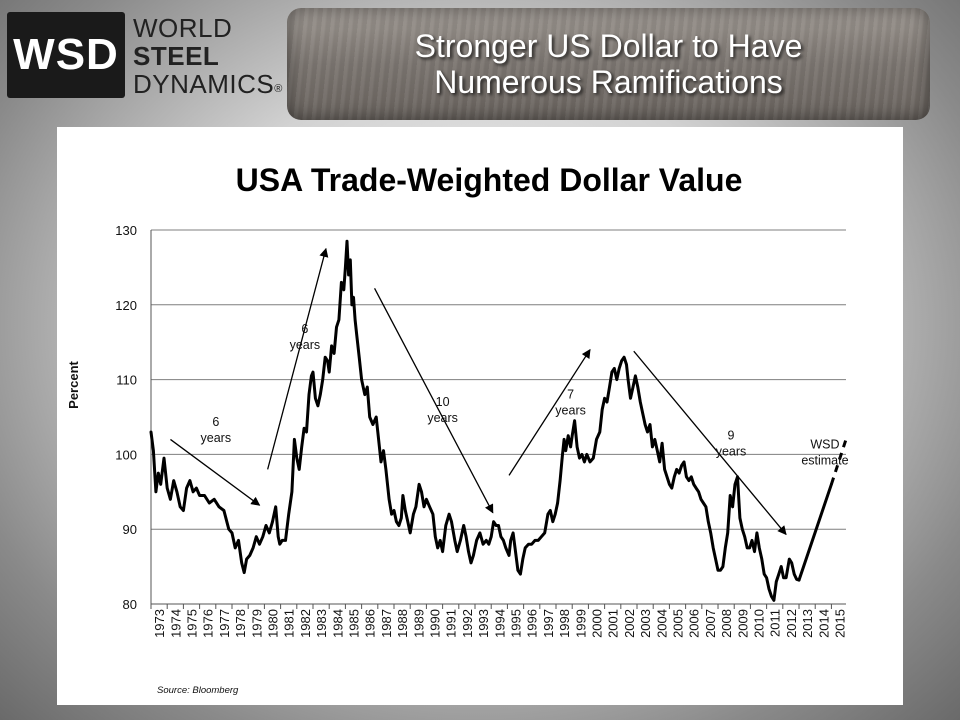 This screenshot has height=720, width=960. What do you see at coordinates (183, 28) in the screenshot?
I see `logo-line-world: WORLD` at bounding box center [183, 28].